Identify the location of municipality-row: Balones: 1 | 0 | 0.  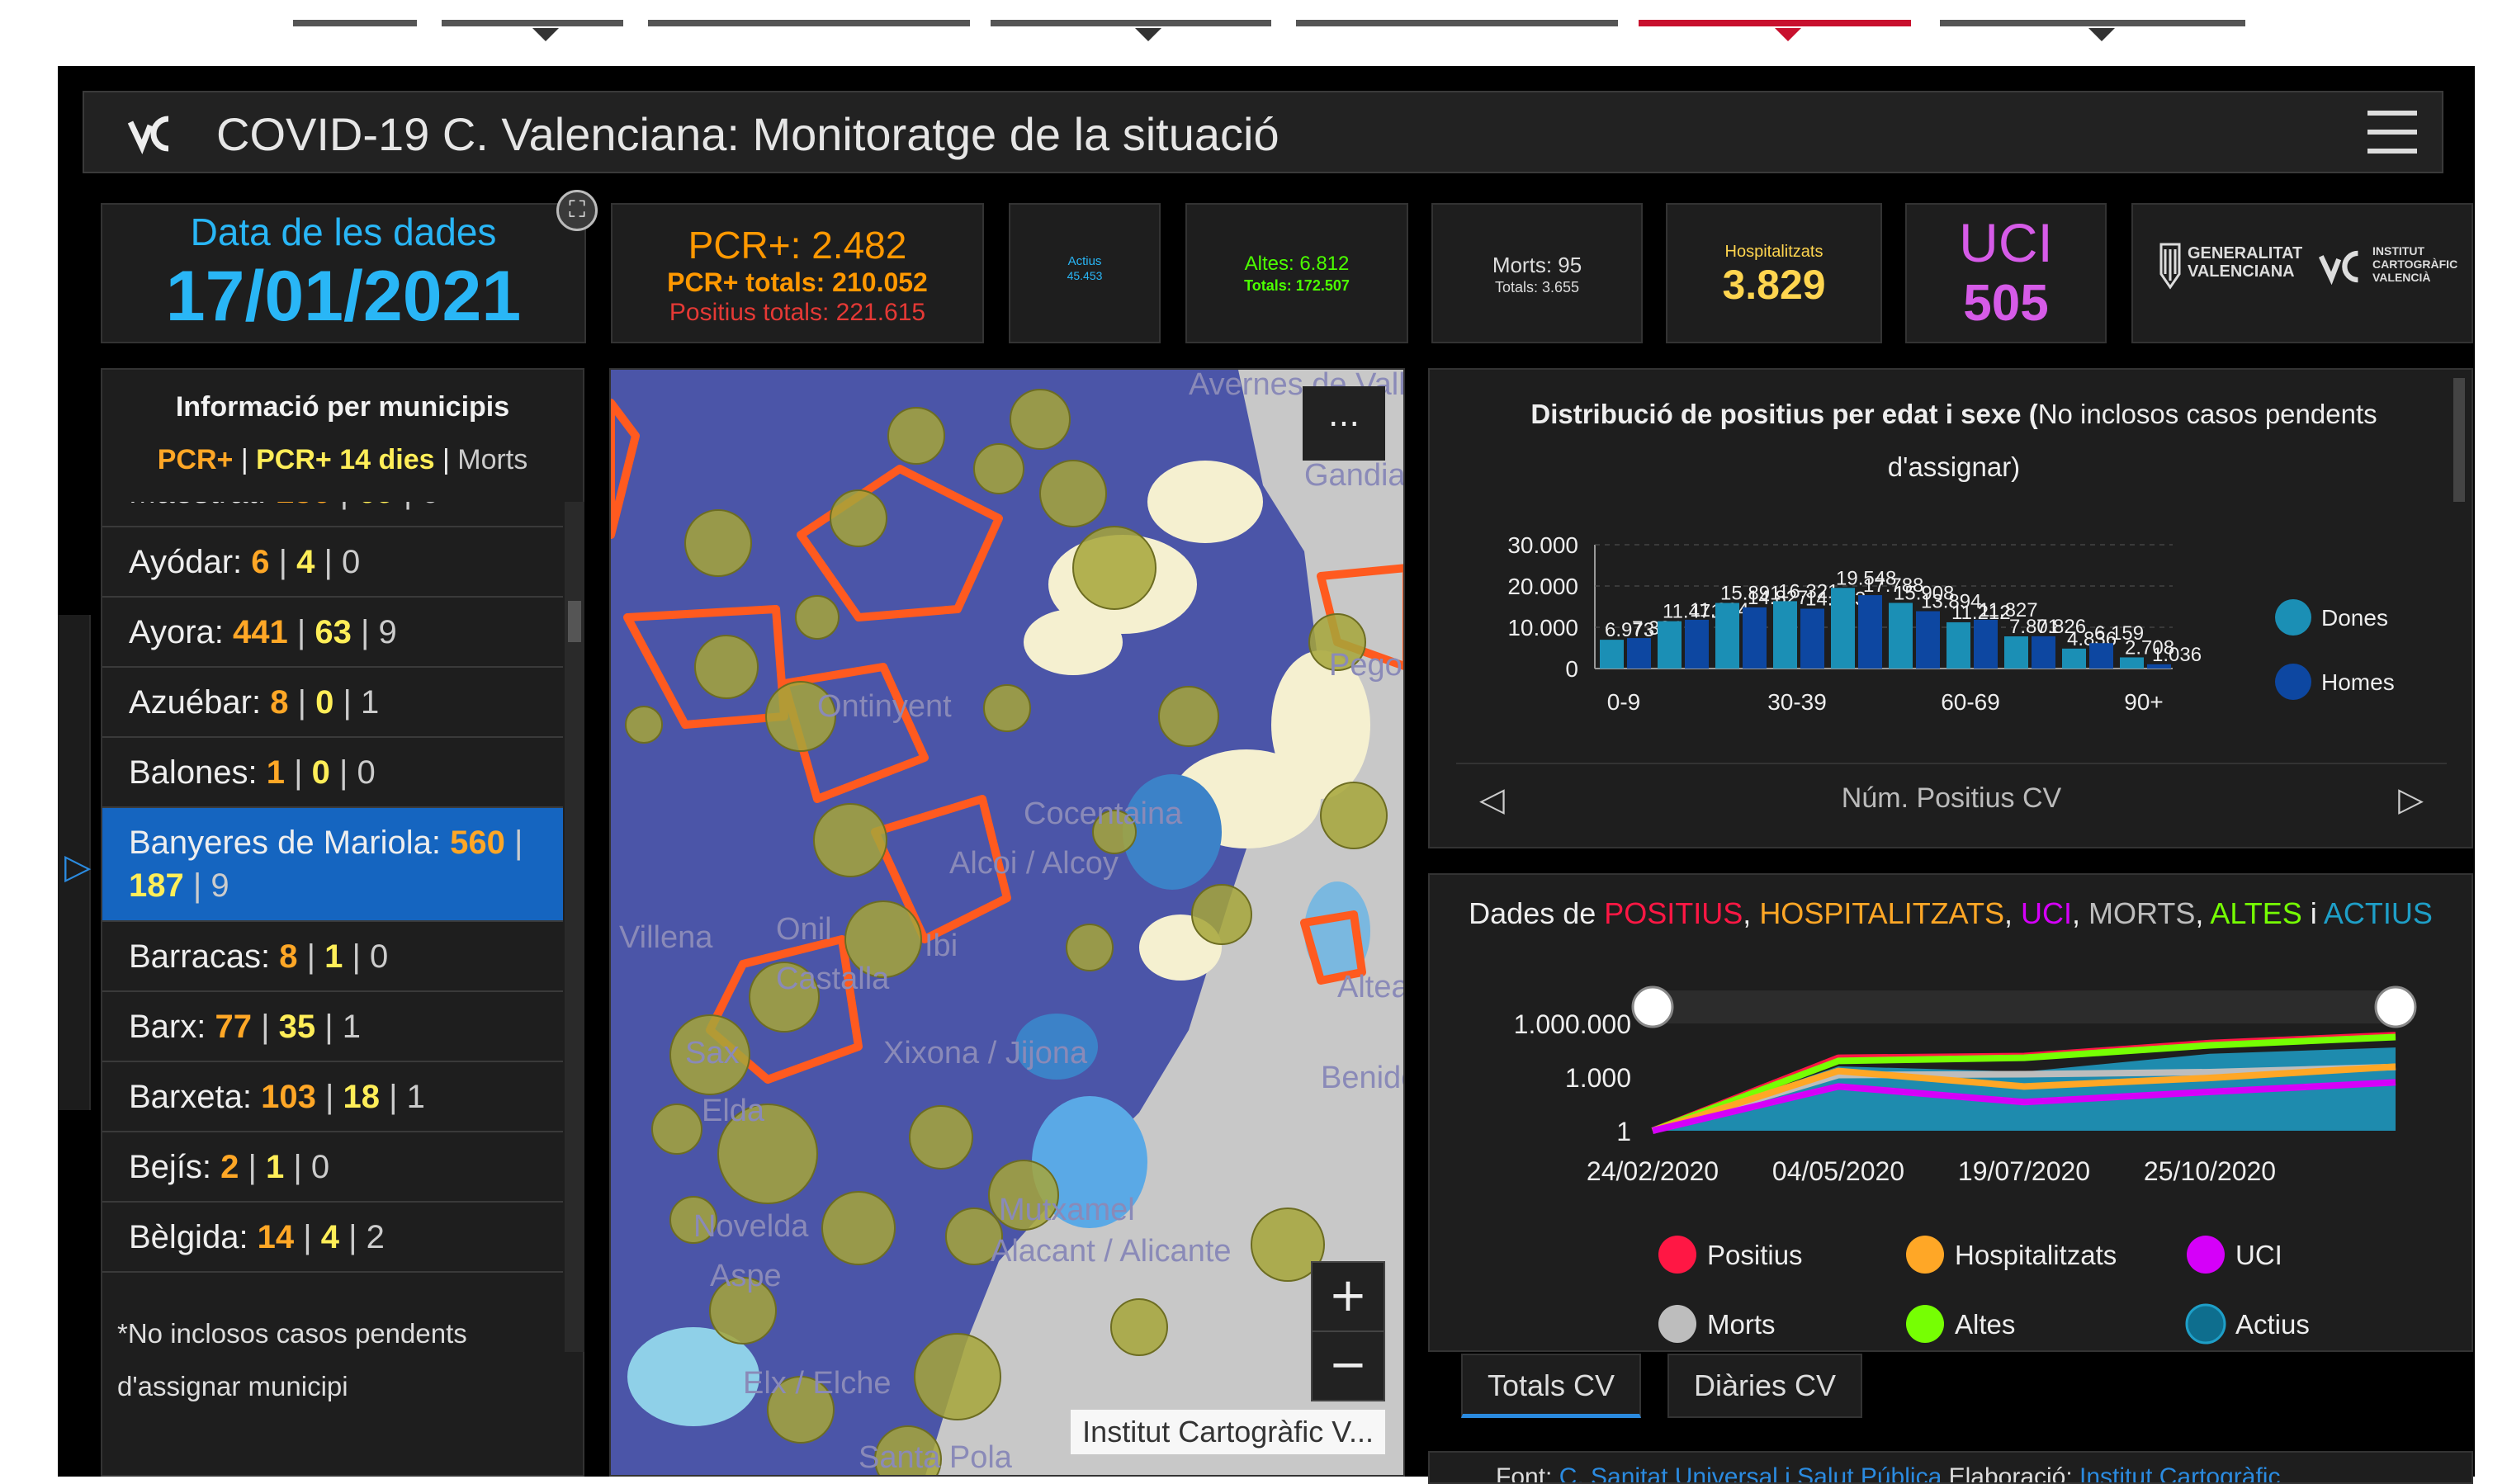
(332, 773).